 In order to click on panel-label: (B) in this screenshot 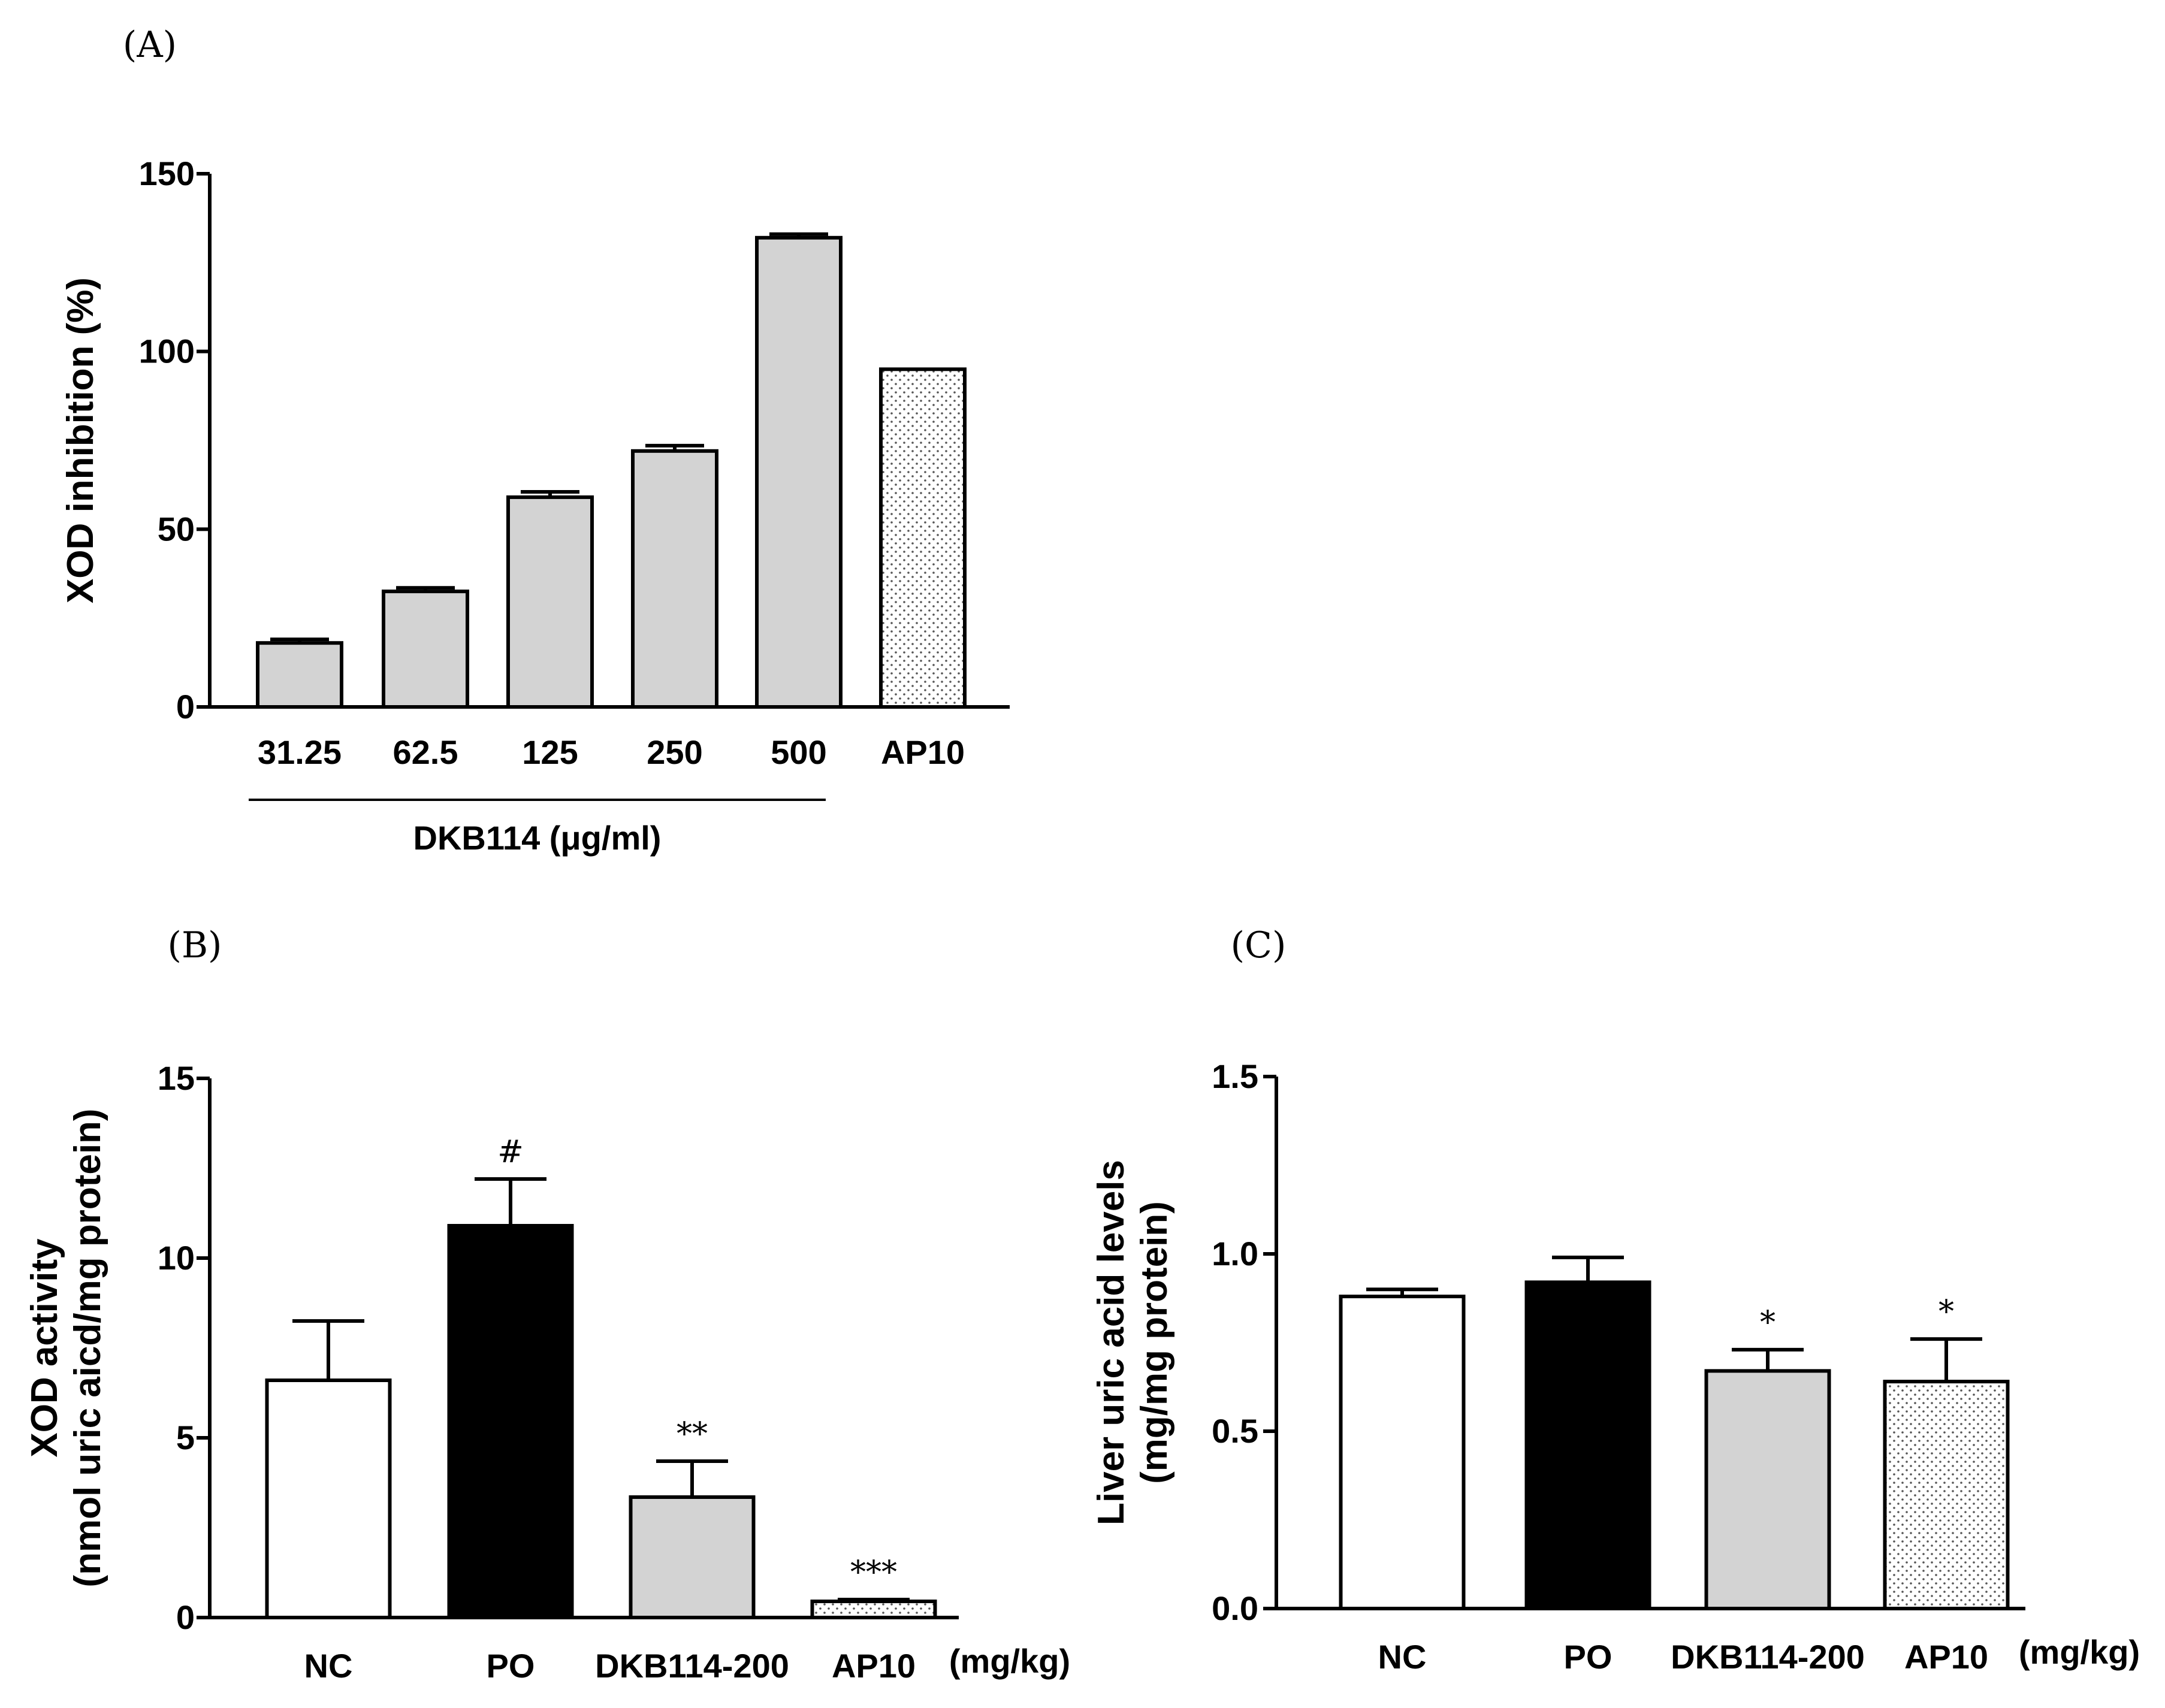, I will do `click(195, 945)`.